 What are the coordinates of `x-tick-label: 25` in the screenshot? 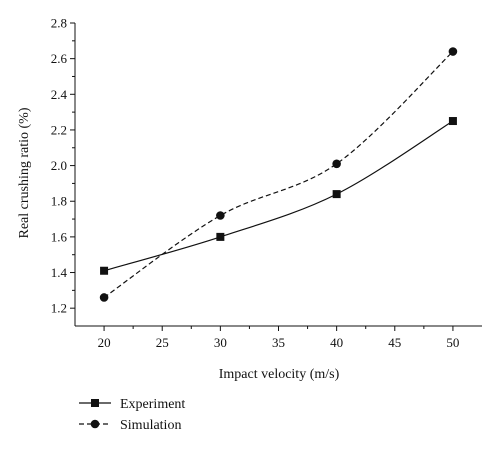 It's located at (162, 342).